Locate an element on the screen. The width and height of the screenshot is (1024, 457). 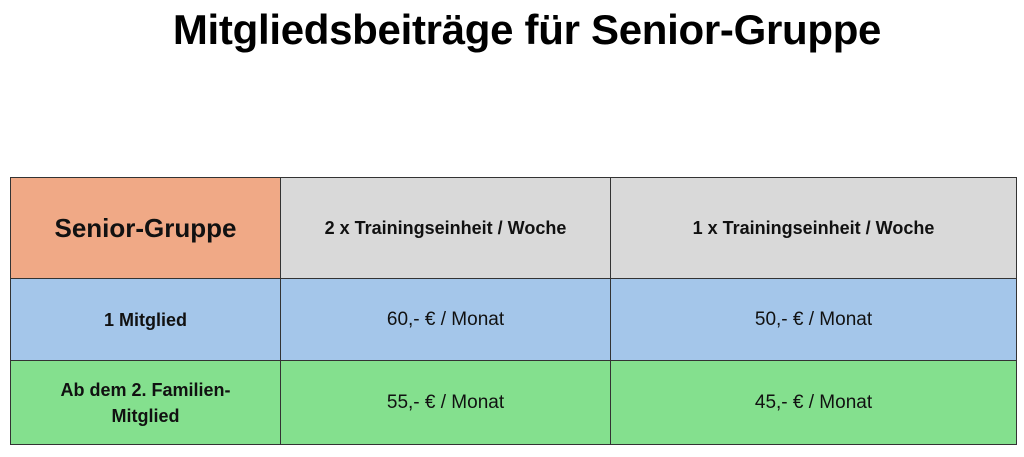
column-header: 1 x Trainingseinheit / Woche is located at coordinates (813, 228).